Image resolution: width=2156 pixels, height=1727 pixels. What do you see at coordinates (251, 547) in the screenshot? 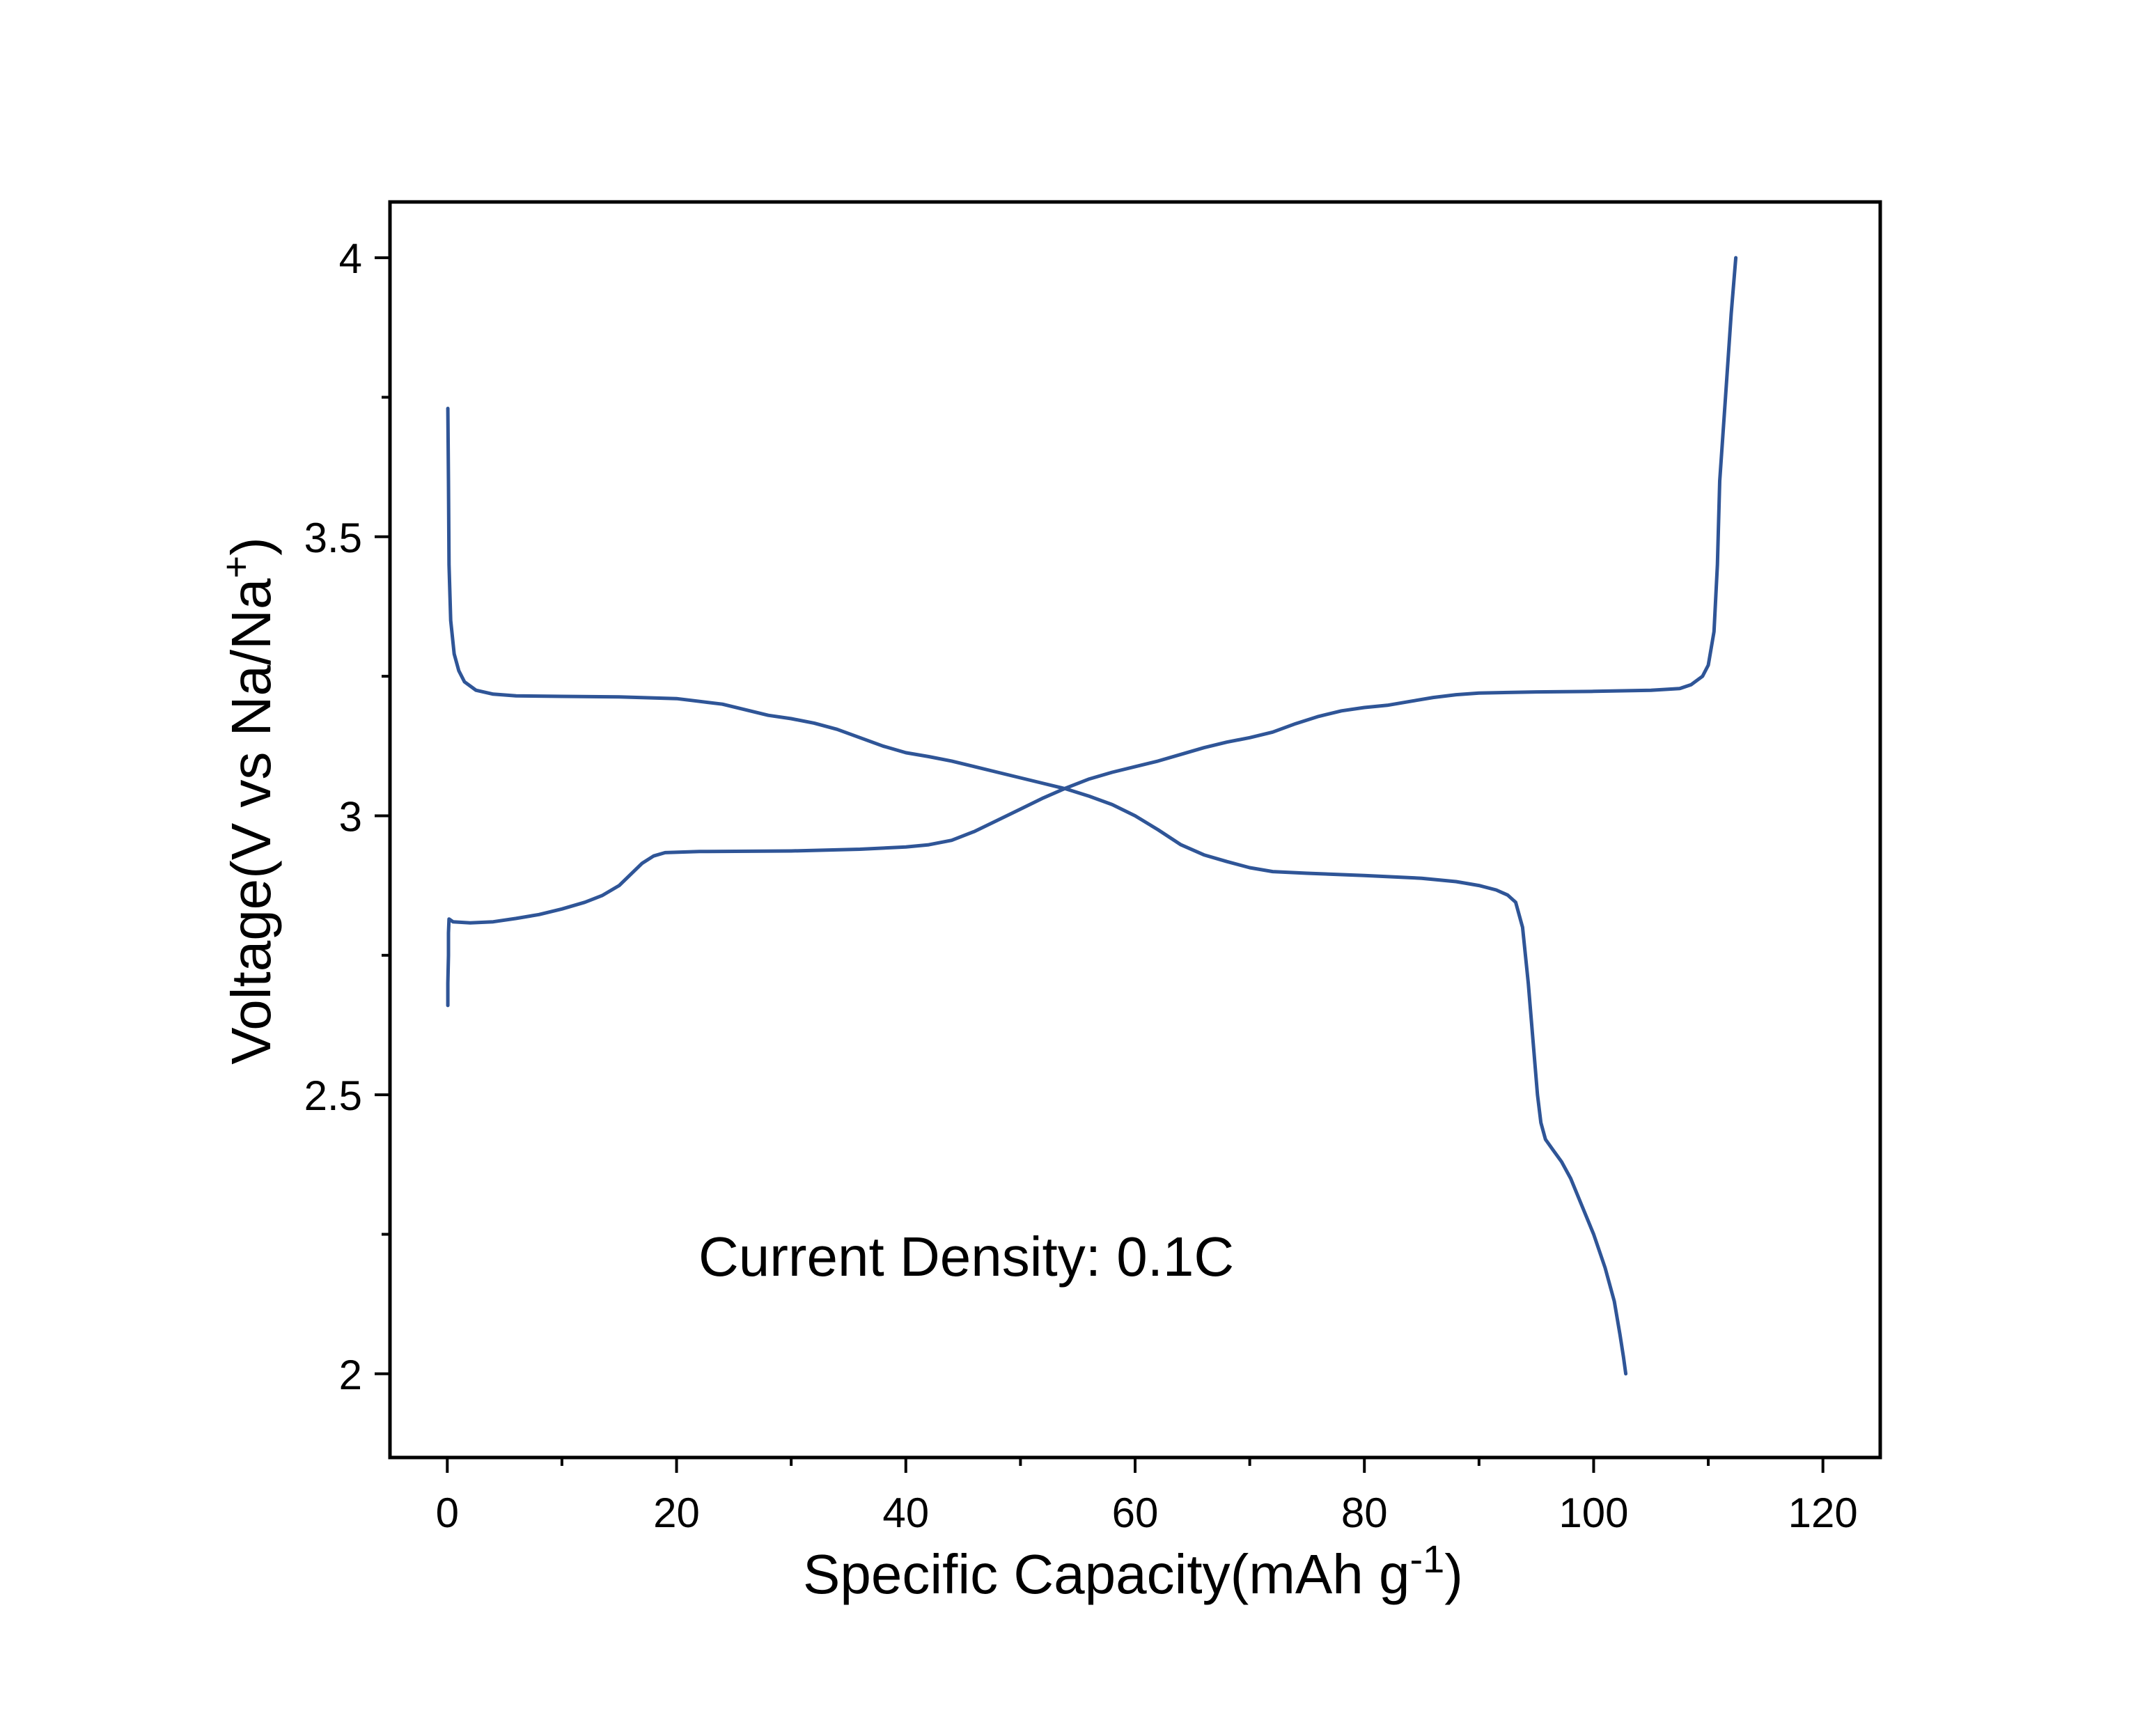
I see `y-axis-label-end: )` at bounding box center [251, 547].